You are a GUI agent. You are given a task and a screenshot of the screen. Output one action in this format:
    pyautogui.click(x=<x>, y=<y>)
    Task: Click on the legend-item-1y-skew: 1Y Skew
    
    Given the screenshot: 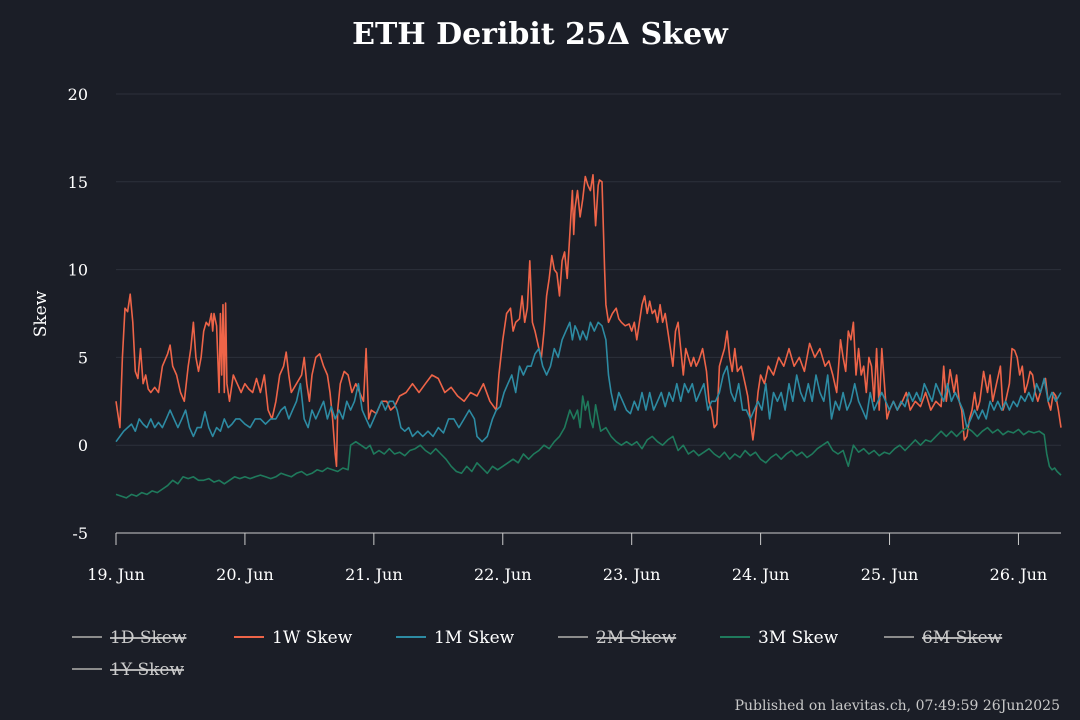 What is the action you would take?
    pyautogui.click(x=128, y=670)
    